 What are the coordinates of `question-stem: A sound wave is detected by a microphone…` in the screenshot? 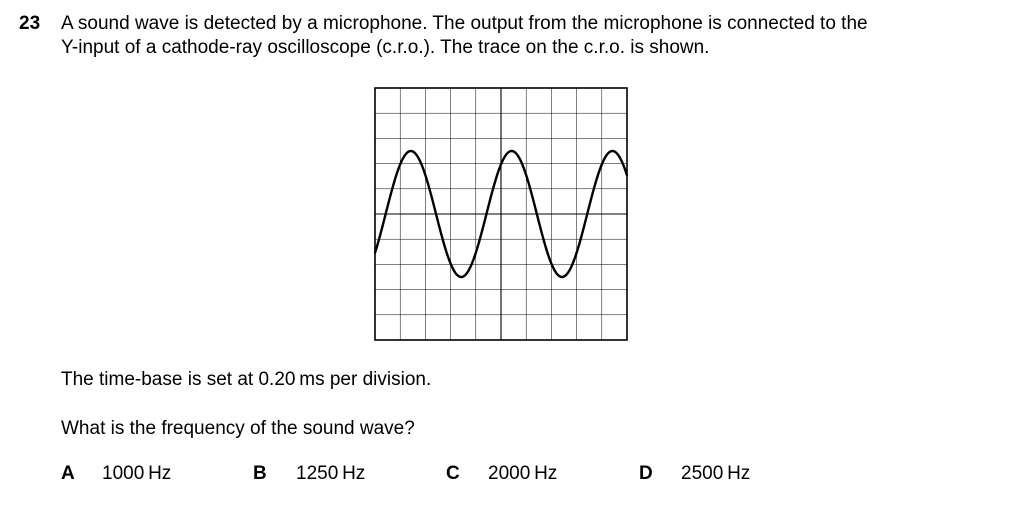 It's located at (531, 36).